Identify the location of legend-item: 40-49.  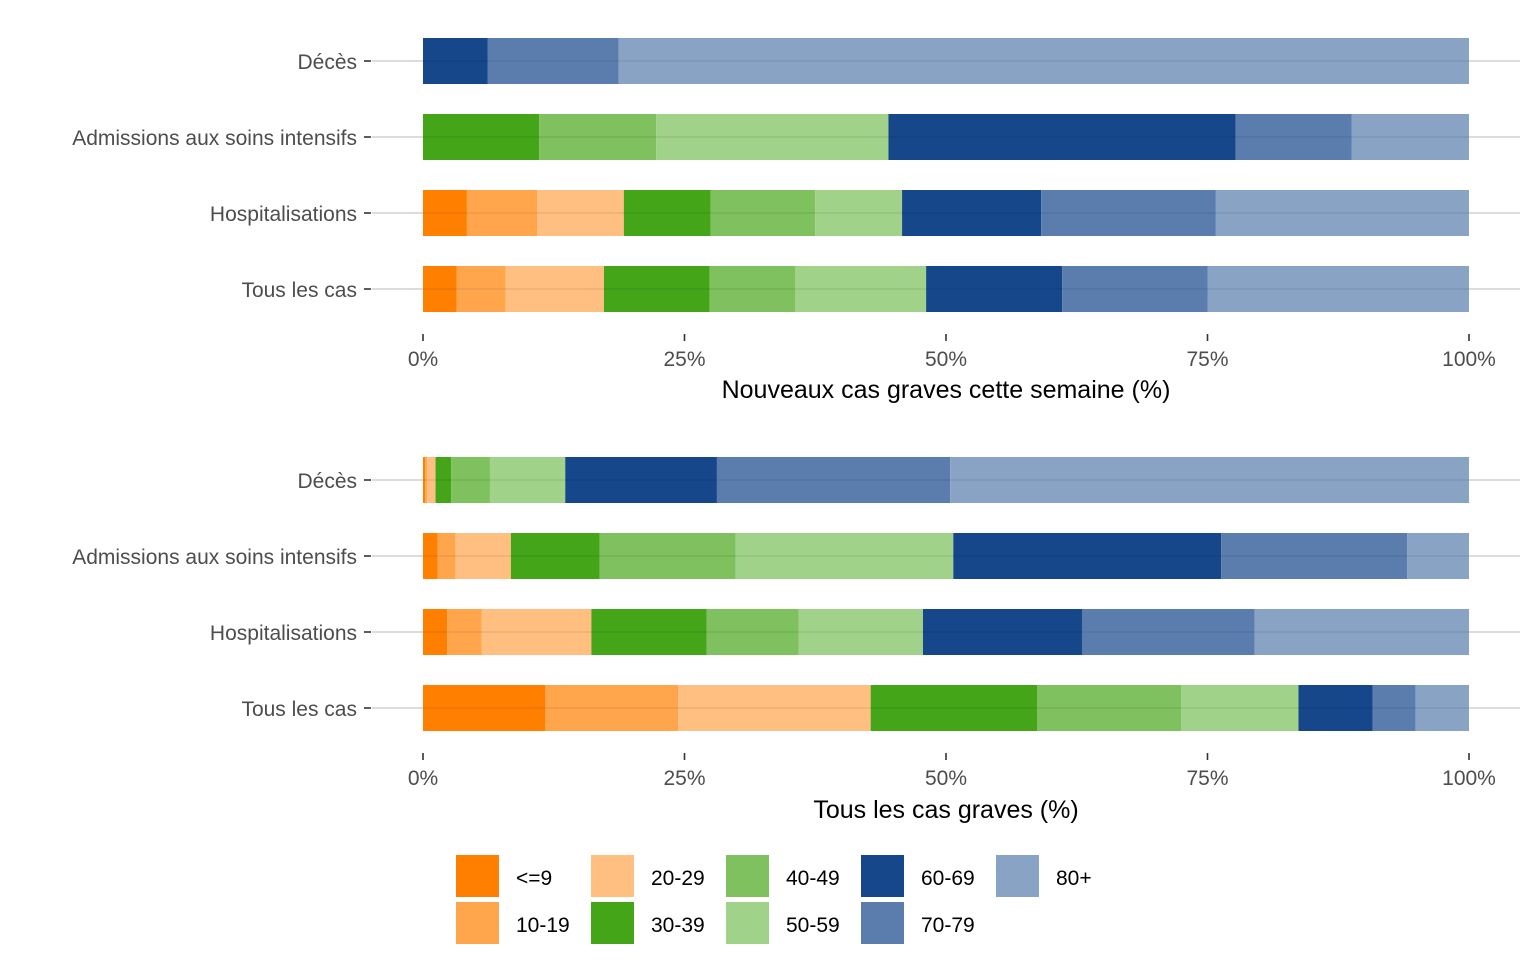
(783, 876).